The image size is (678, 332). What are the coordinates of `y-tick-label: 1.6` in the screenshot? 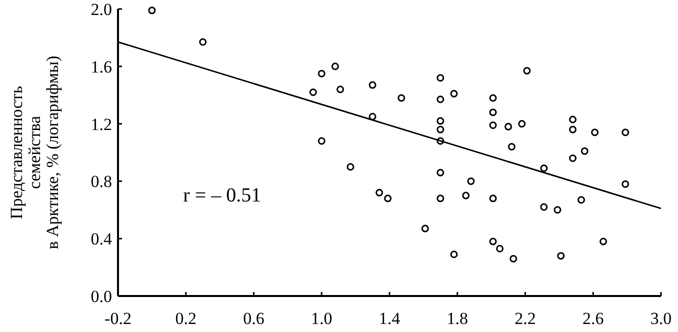 It's located at (101, 66).